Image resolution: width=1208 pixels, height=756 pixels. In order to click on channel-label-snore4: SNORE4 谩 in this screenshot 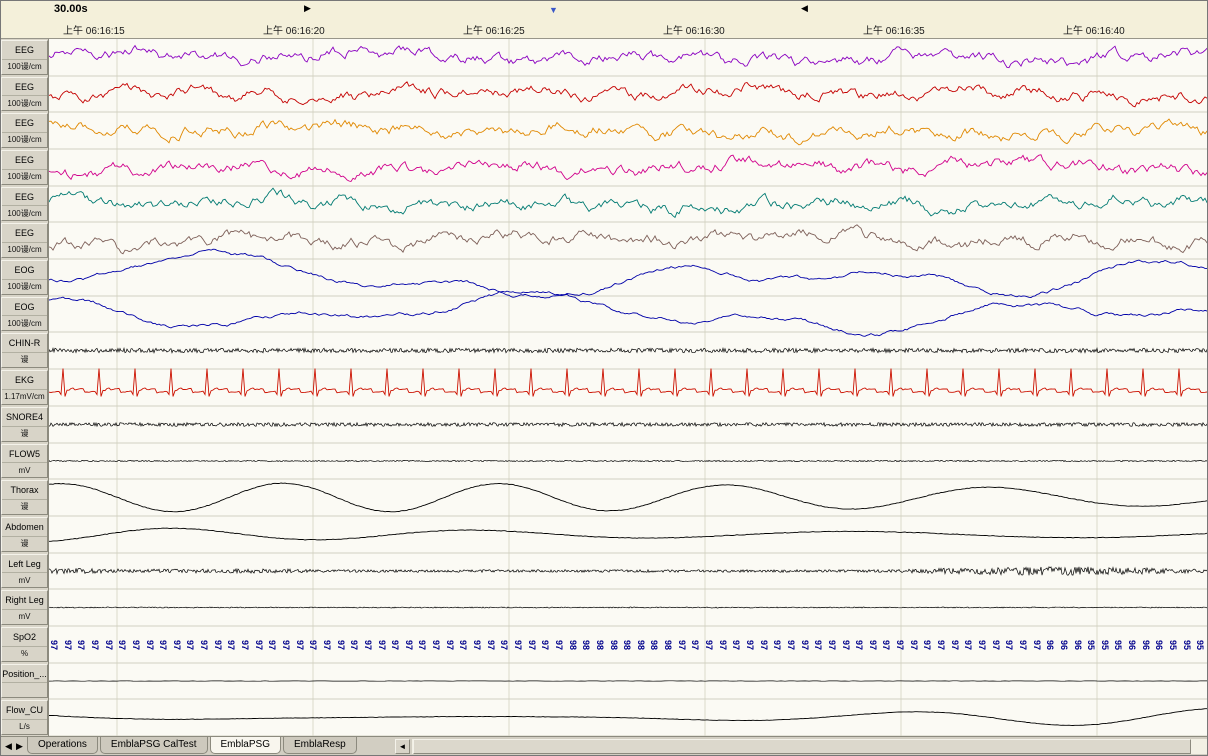, I will do `click(24, 424)`.